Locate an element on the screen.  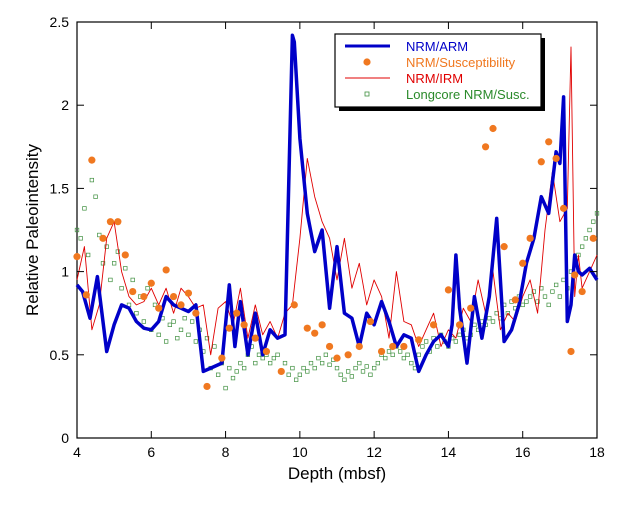
x-tick-label: 6 is located at coordinates (151, 452).